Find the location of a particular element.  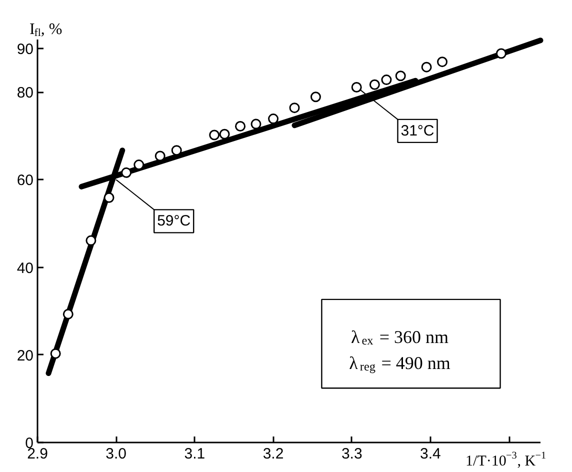

y-tick-label: 60 is located at coordinates (25, 181).